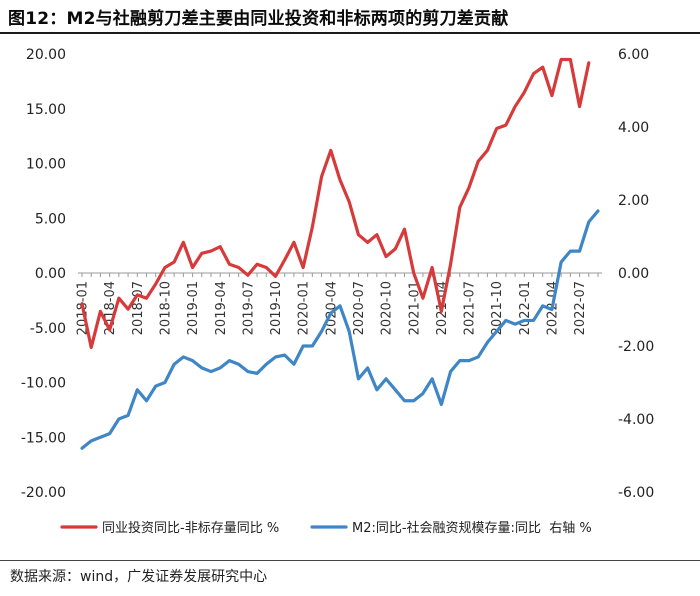 The width and height of the screenshot is (700, 596). What do you see at coordinates (636, 347) in the screenshot?
I see `y-right-tick-label: -2.00` at bounding box center [636, 347].